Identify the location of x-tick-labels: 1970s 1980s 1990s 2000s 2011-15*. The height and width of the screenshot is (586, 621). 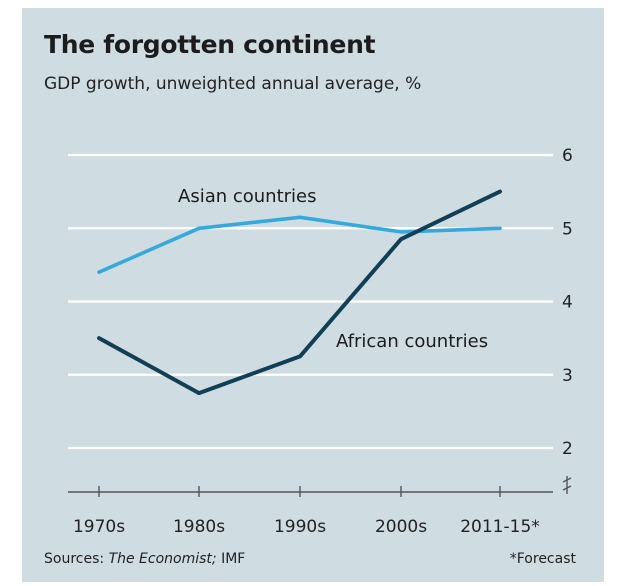
(306, 527).